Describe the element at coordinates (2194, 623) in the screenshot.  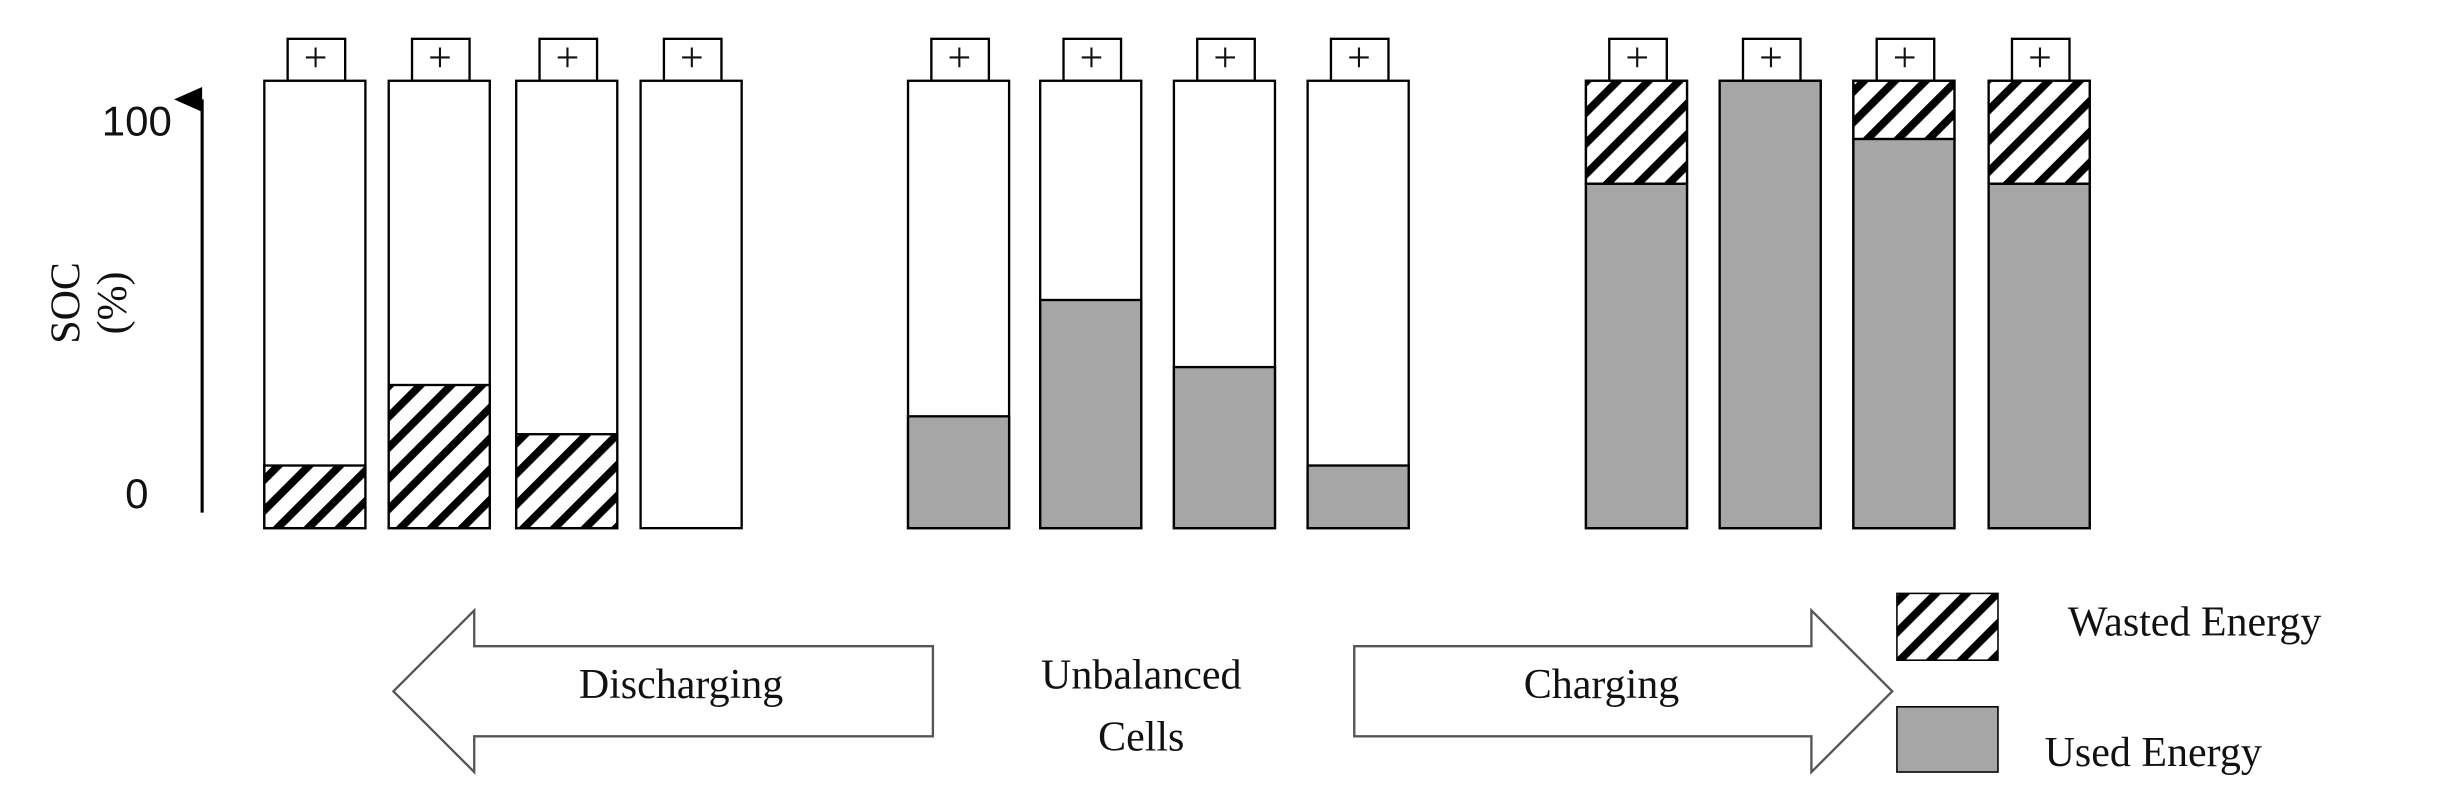
I see `legend-label: Wasted Energy` at that location.